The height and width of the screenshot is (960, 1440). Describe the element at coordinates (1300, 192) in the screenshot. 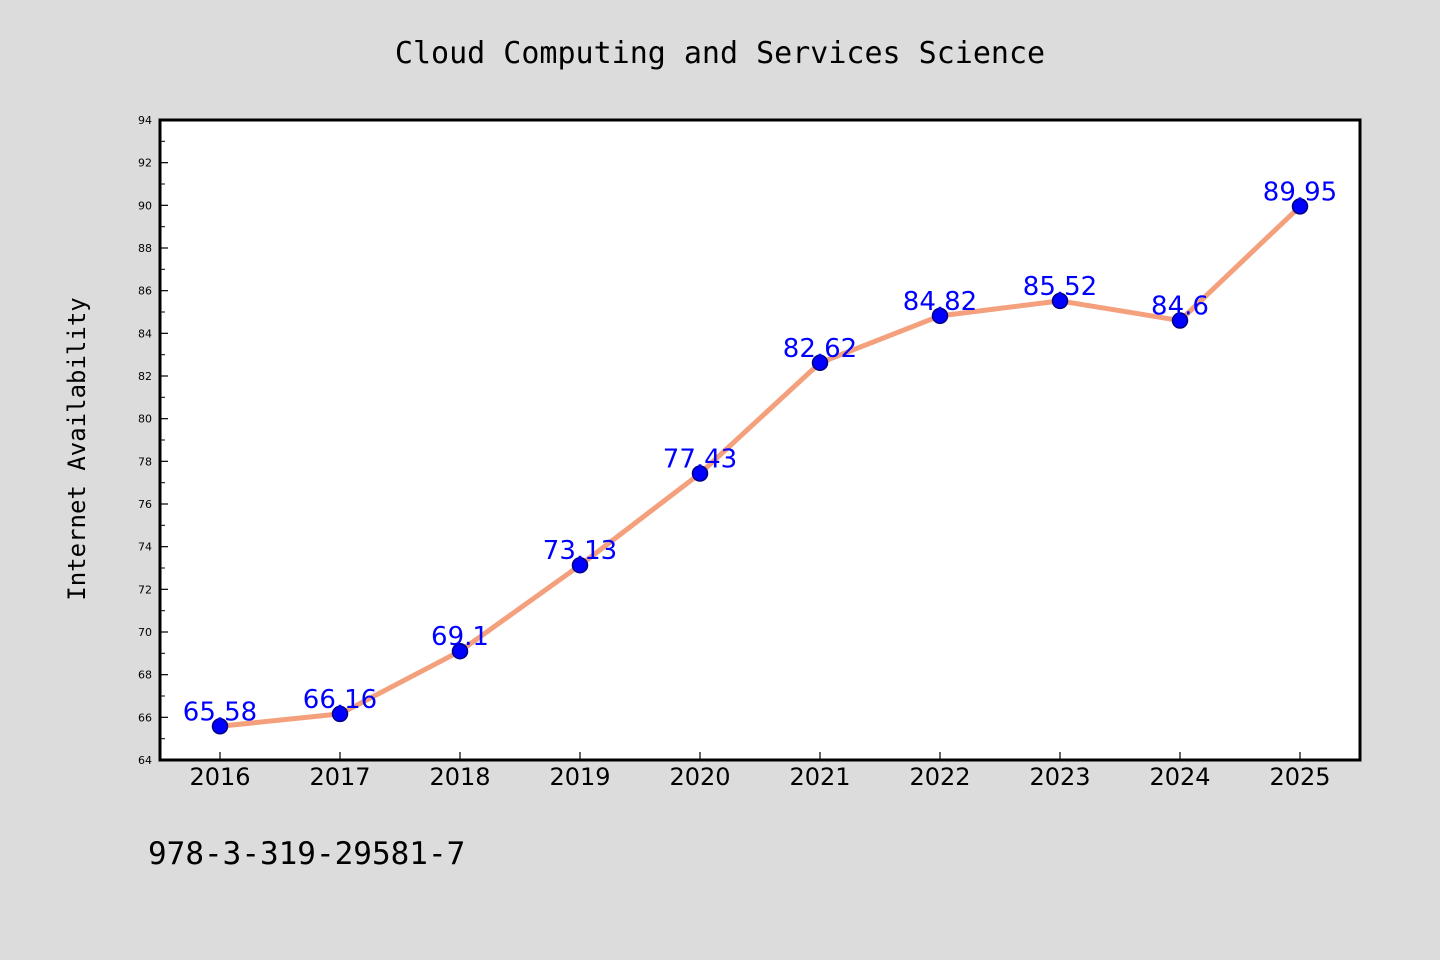

I see `data-label: 89.95` at that location.